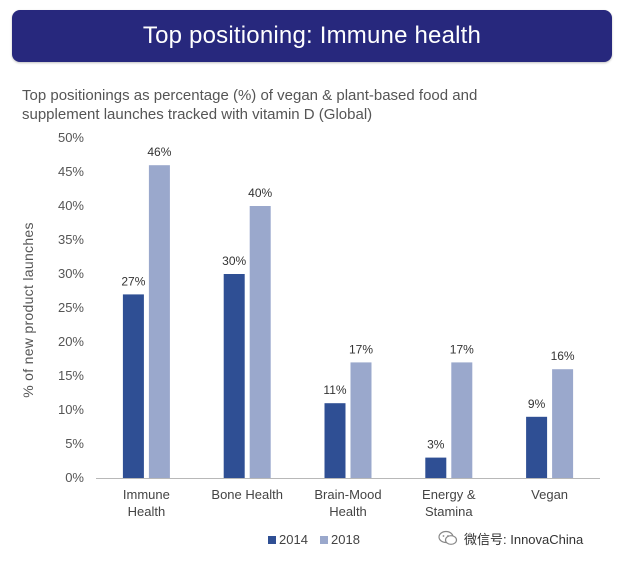  I want to click on legend-label-2018: 2018, so click(345, 539).